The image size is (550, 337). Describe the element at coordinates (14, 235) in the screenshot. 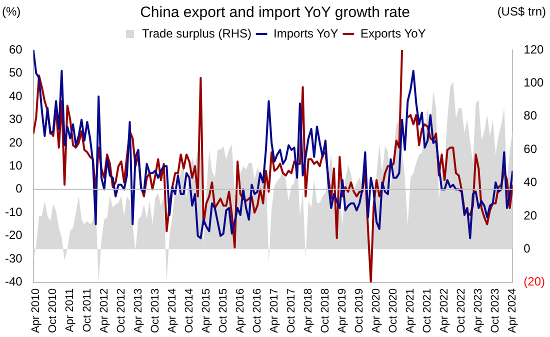

I see `y-tick-label: -20` at that location.